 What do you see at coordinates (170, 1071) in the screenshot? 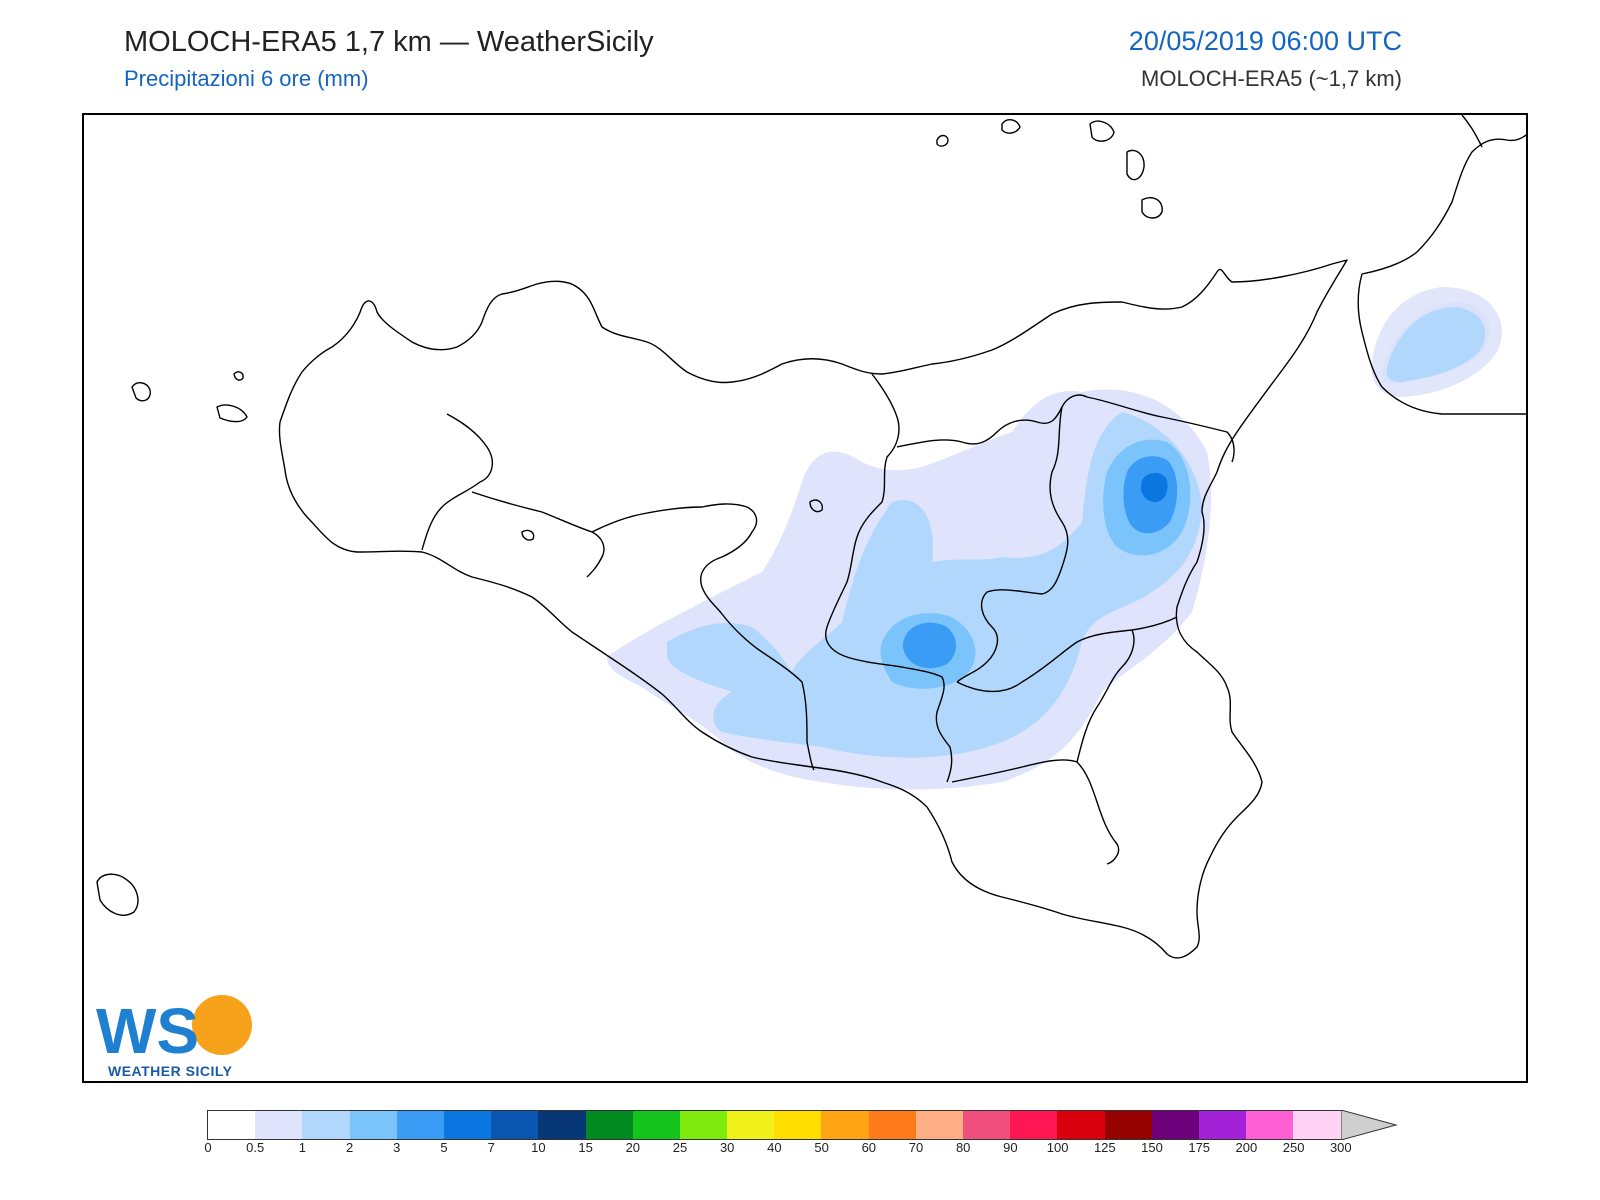
I see `logo-text: WEATHER SICILY` at bounding box center [170, 1071].